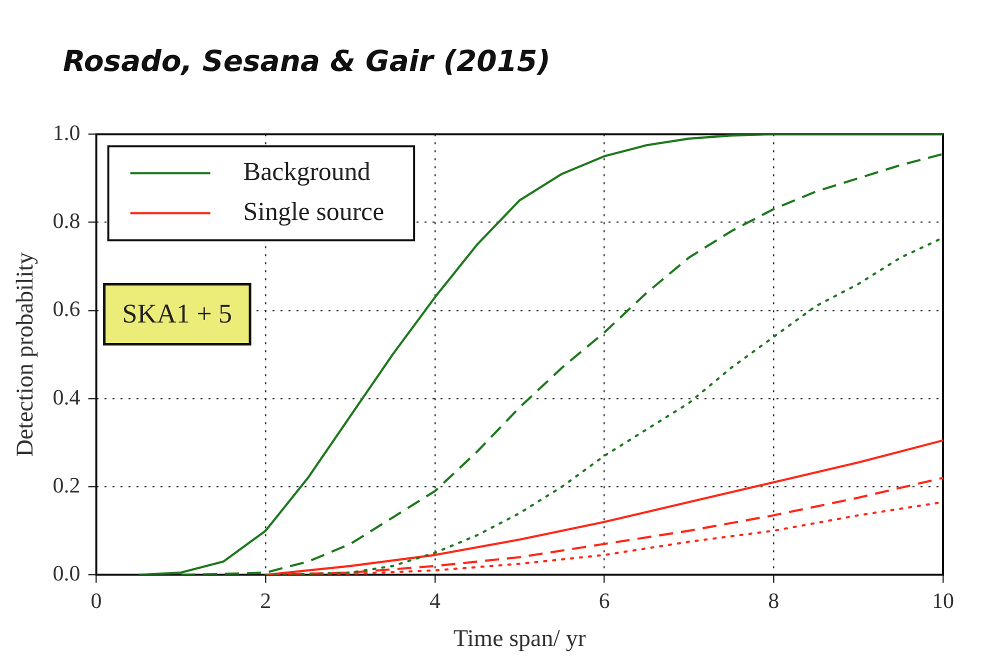 The width and height of the screenshot is (981, 666). I want to click on x-tick-label: 10, so click(943, 600).